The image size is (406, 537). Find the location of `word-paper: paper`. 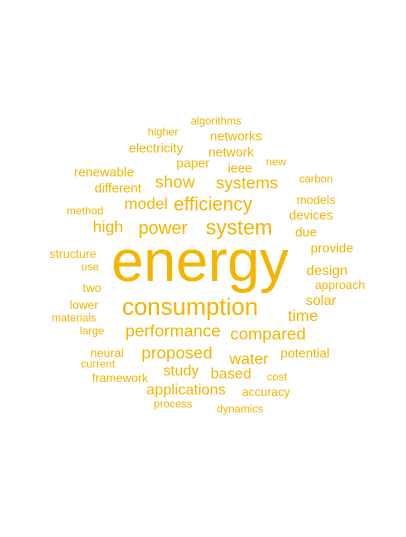

word-paper: paper is located at coordinates (193, 163).